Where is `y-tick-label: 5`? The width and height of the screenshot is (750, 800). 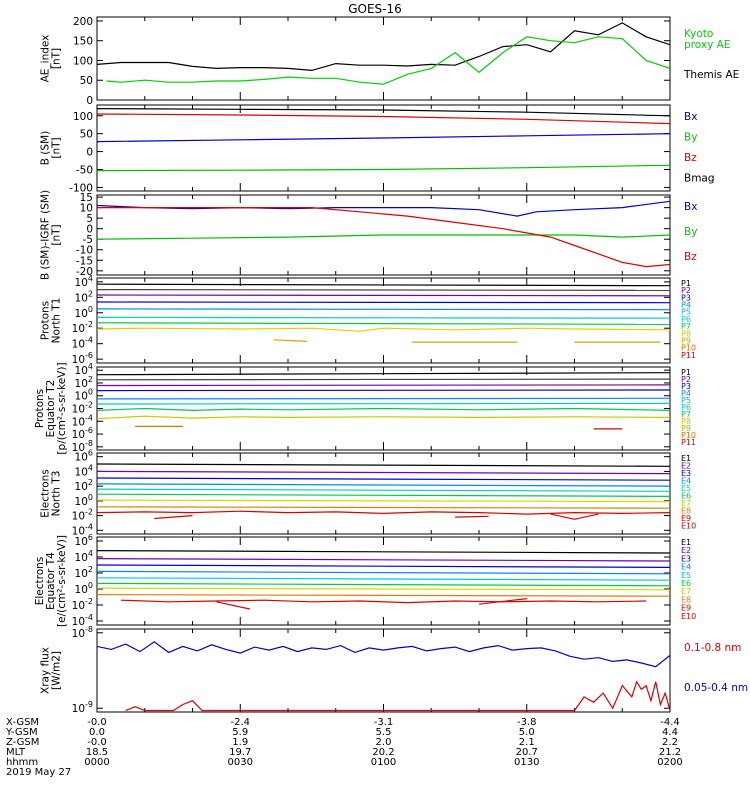
y-tick-label: 5 is located at coordinates (89, 219).